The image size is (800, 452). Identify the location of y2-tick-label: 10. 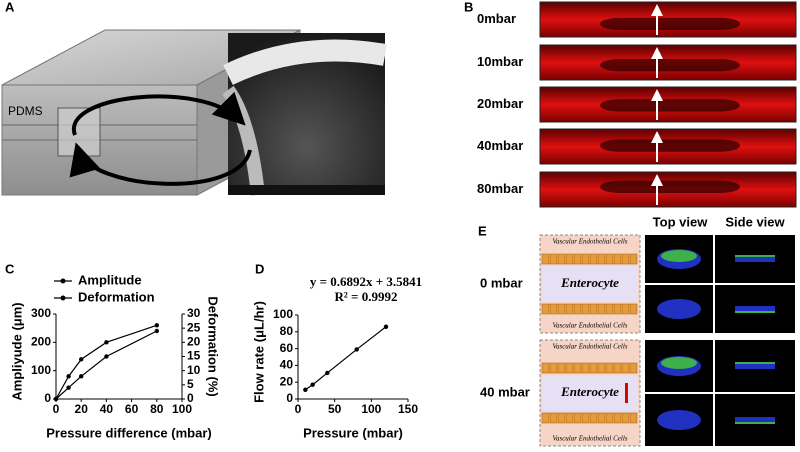
(194, 370).